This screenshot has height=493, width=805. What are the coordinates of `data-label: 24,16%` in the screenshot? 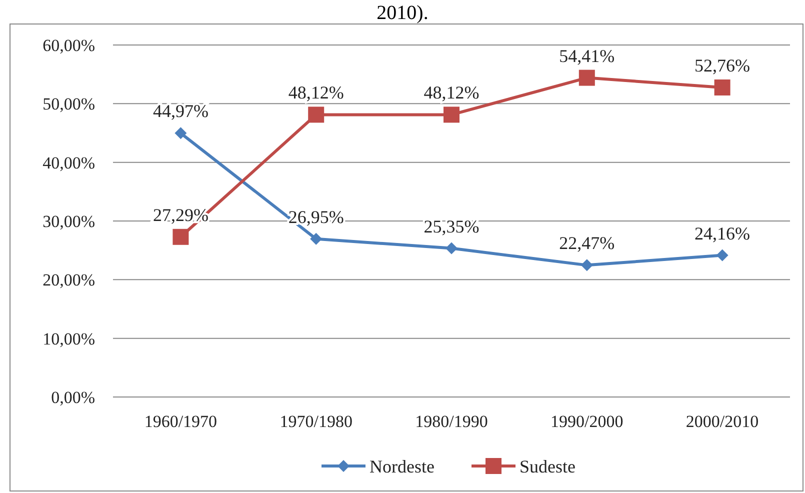 It's located at (722, 233).